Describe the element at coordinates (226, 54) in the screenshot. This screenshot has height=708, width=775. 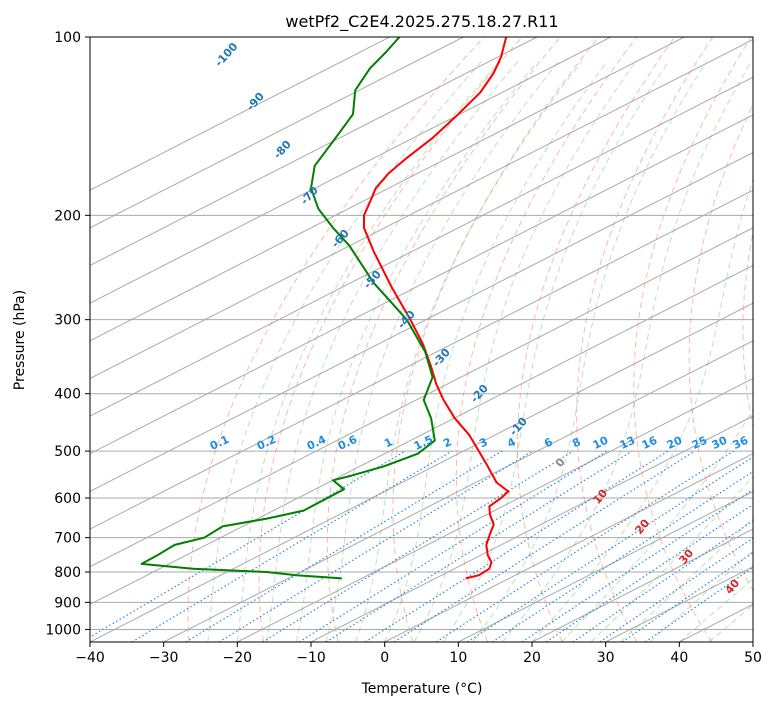
I see `dry-adiabat-label: -100` at that location.